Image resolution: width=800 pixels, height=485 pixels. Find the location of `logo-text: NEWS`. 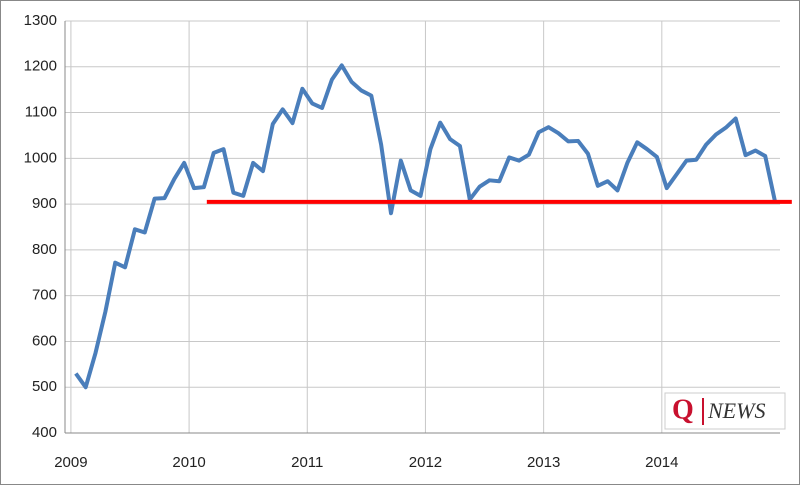

logo-text: NEWS is located at coordinates (736, 410).